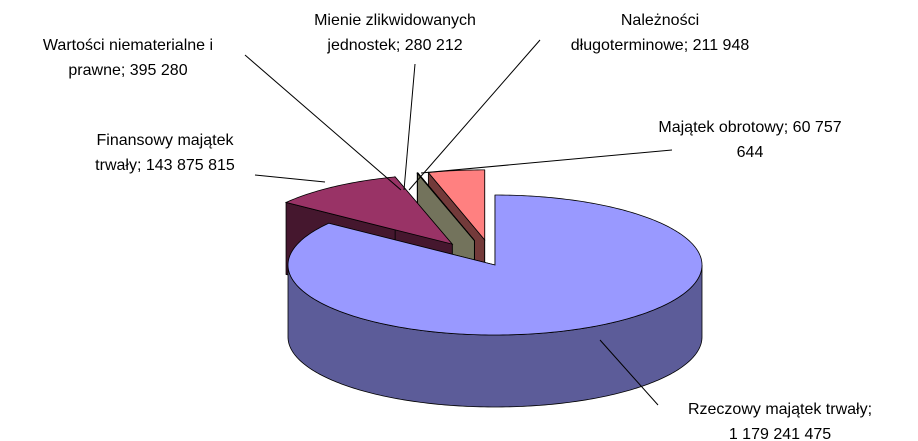 The width and height of the screenshot is (918, 441). I want to click on slice-label: Mienie zlikwidowanych jednostek; 280 212, so click(395, 33).